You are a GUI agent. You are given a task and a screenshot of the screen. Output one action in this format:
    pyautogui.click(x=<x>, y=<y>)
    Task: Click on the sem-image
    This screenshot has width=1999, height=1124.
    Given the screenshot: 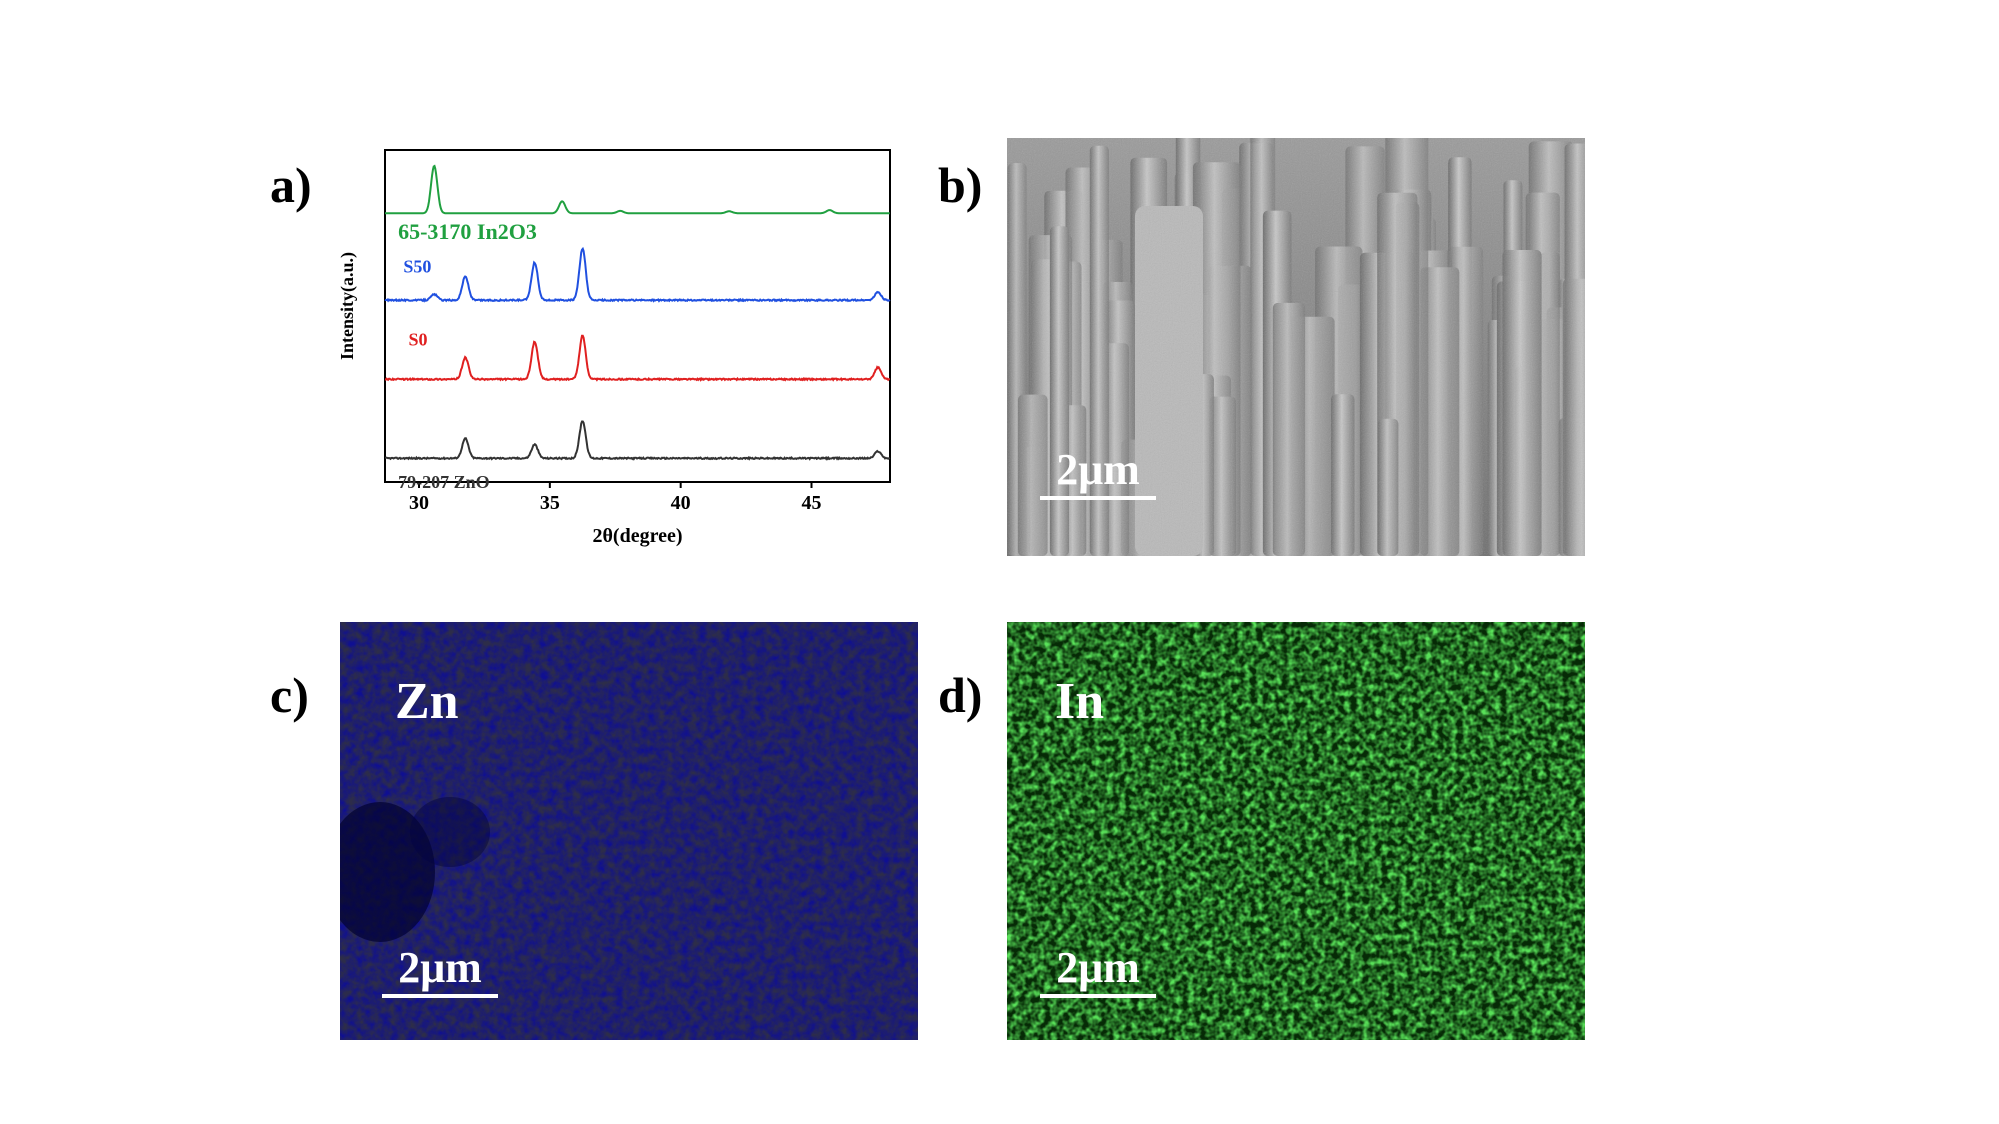 What is the action you would take?
    pyautogui.click(x=1296, y=347)
    